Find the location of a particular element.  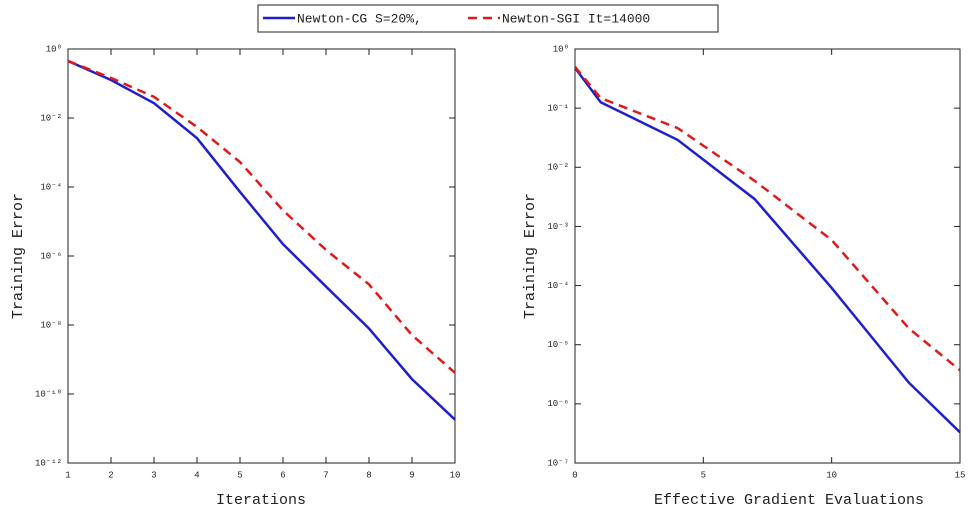

x-tick-label: 6 is located at coordinates (282, 475).